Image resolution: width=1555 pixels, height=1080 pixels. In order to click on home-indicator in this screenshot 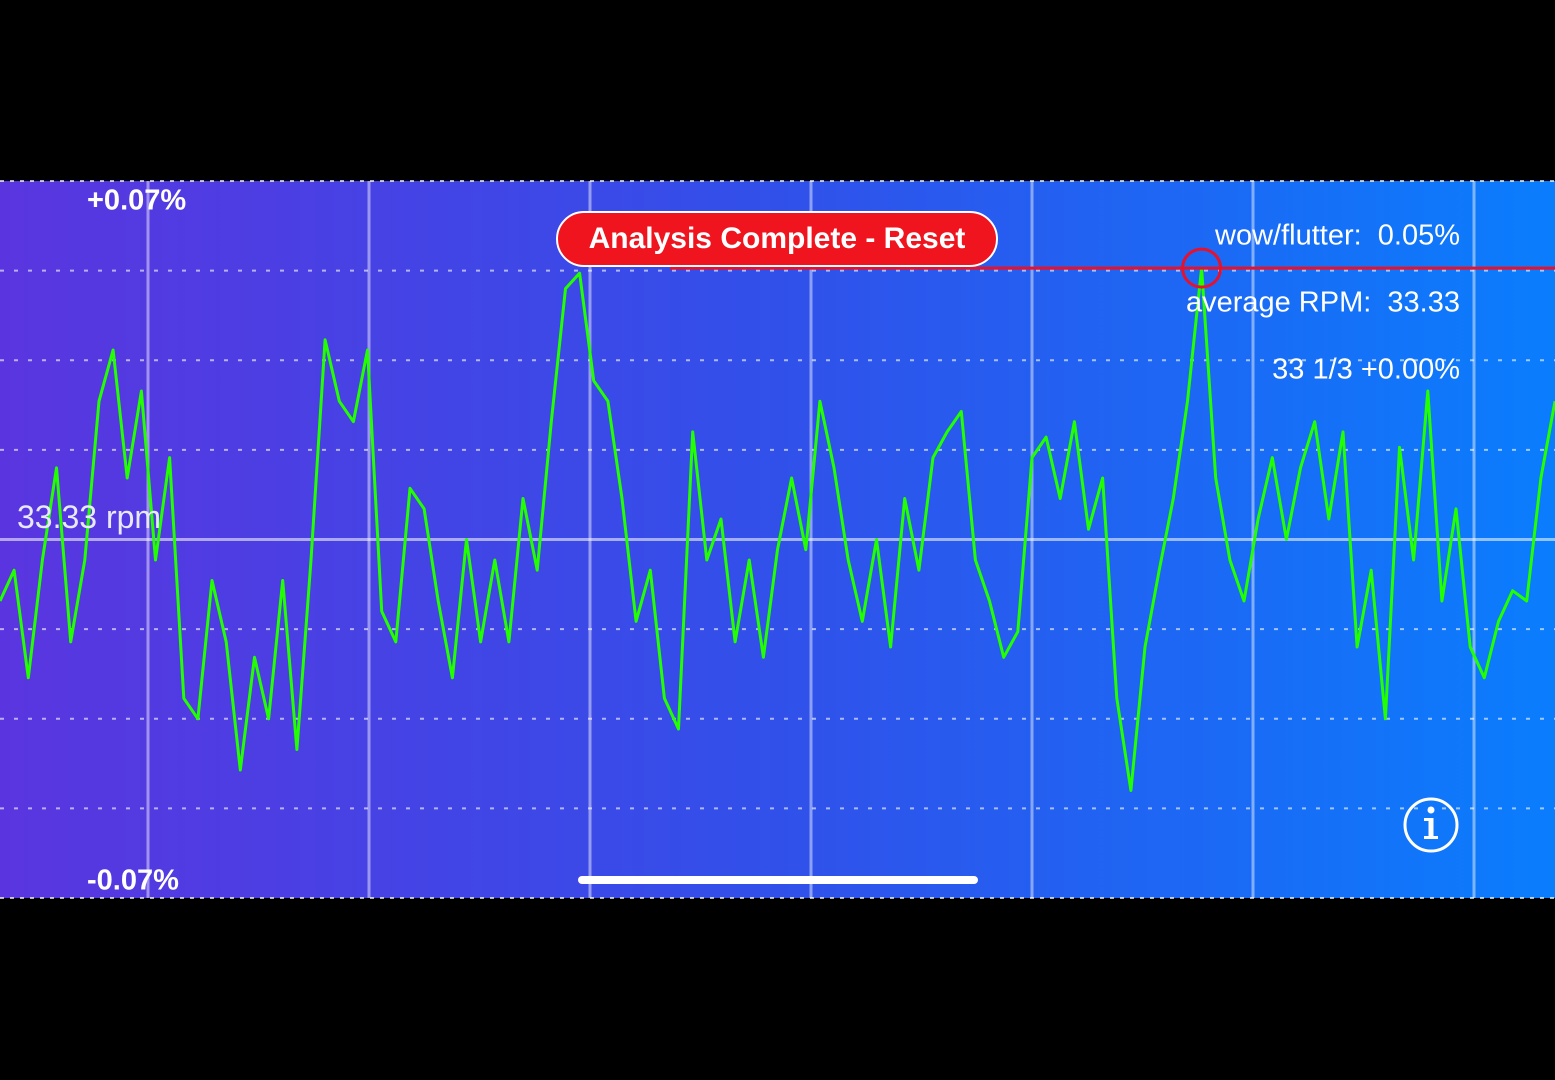, I will do `click(778, 880)`.